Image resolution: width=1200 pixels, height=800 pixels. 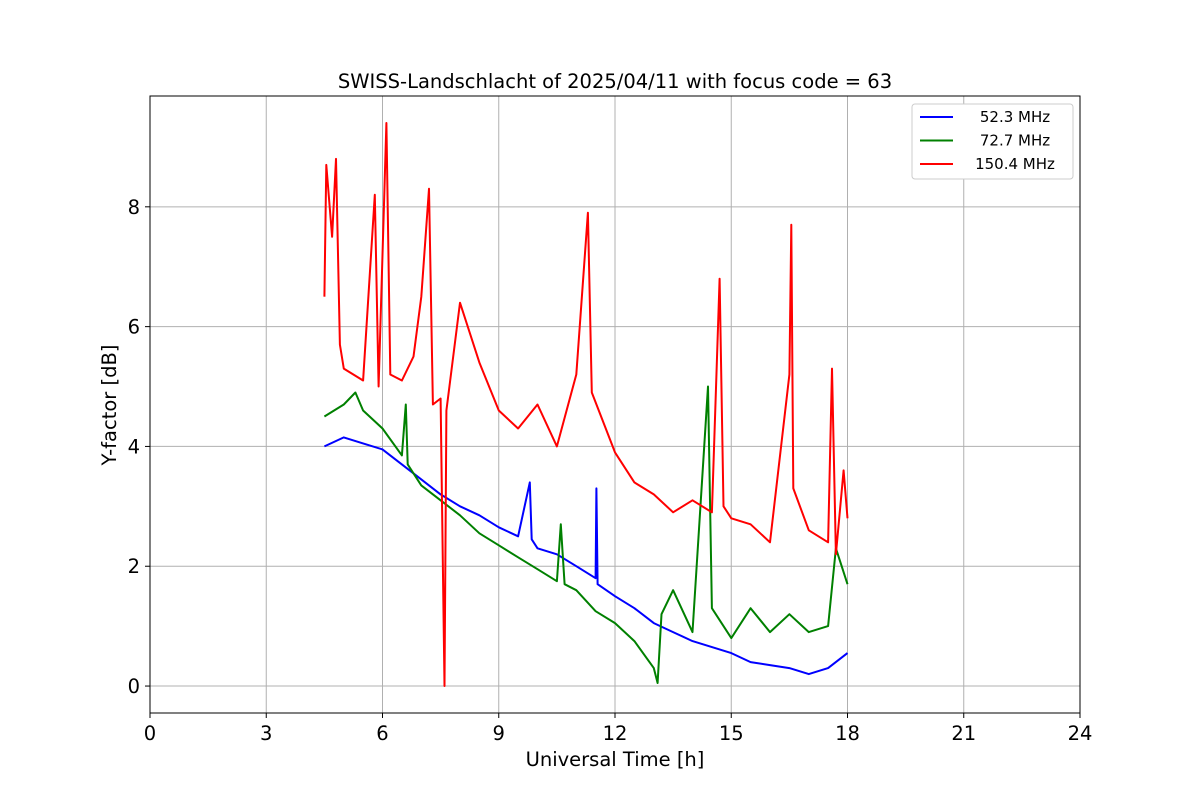 What do you see at coordinates (134, 686) in the screenshot?
I see `y-tick-label: 0` at bounding box center [134, 686].